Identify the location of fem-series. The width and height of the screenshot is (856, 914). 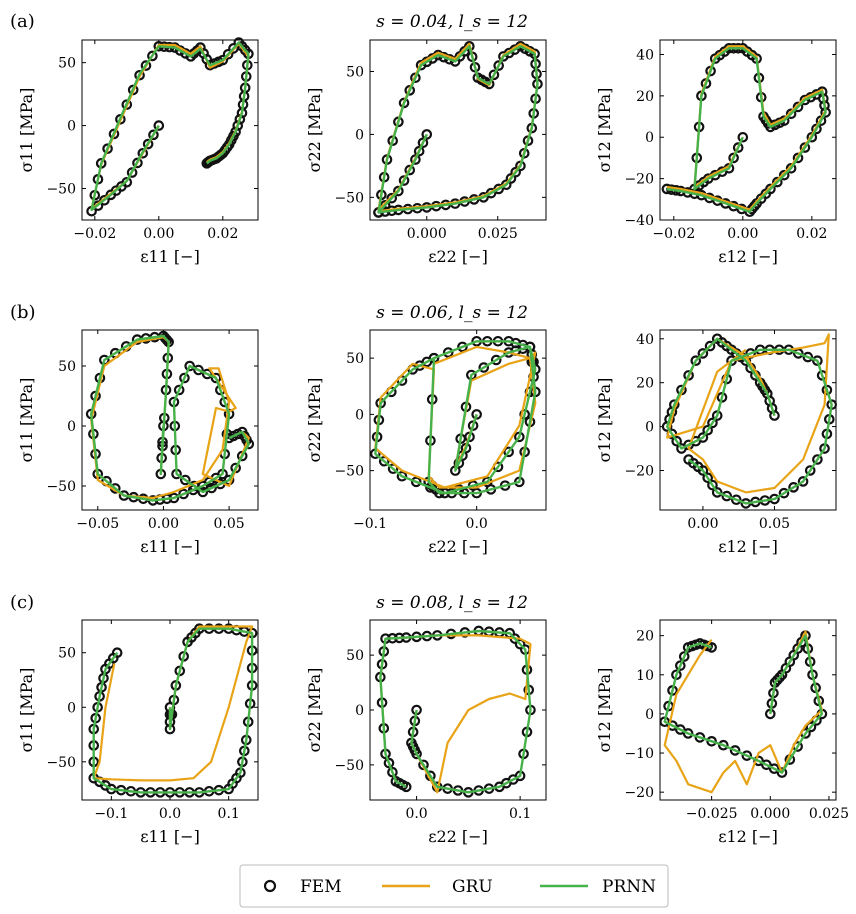
(743, 704).